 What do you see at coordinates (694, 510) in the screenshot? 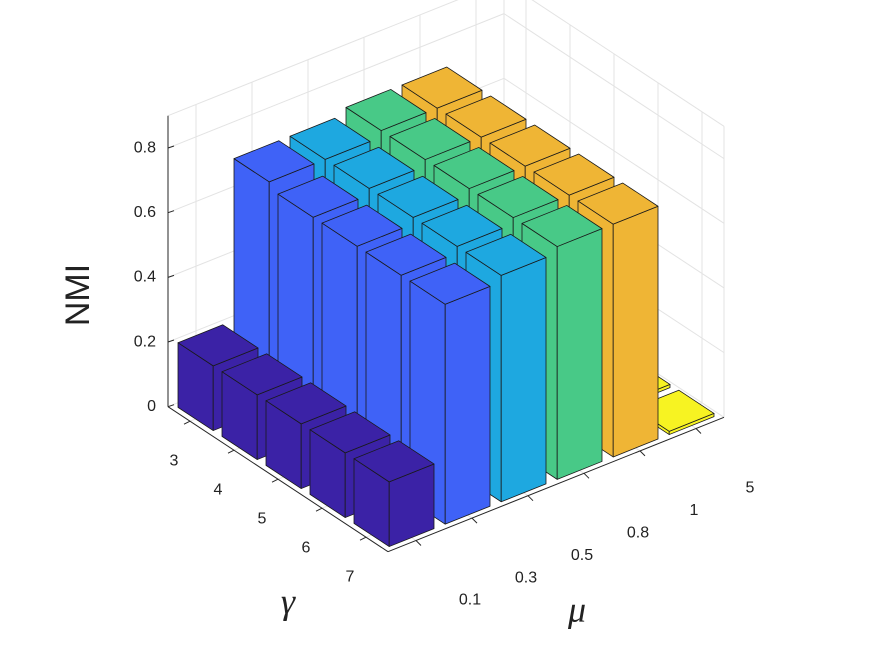
I see `y-tick-label: 1` at bounding box center [694, 510].